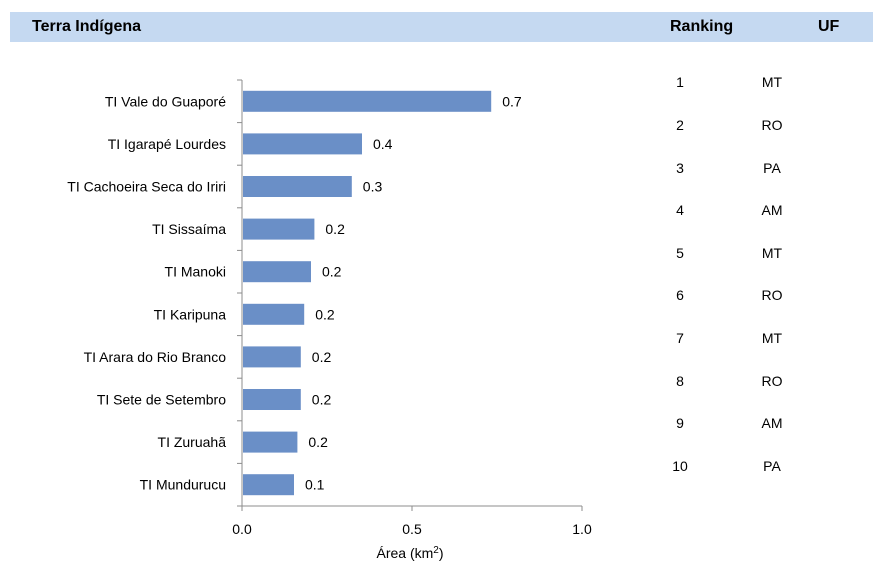 Image resolution: width=883 pixels, height=576 pixels. What do you see at coordinates (409, 553) in the screenshot?
I see `x-axis-label: Área (km2)` at bounding box center [409, 553].